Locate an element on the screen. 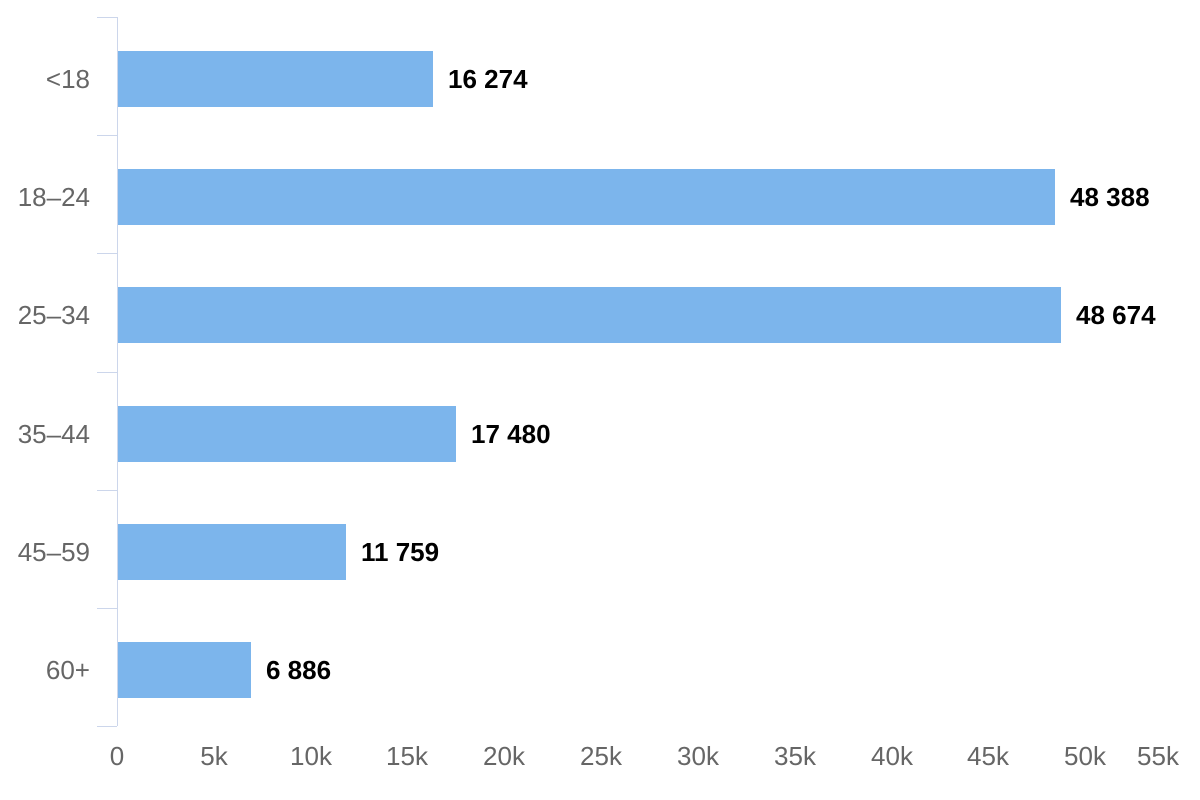 The image size is (1200, 800). x-axis-tick-label: 0 is located at coordinates (117, 756).